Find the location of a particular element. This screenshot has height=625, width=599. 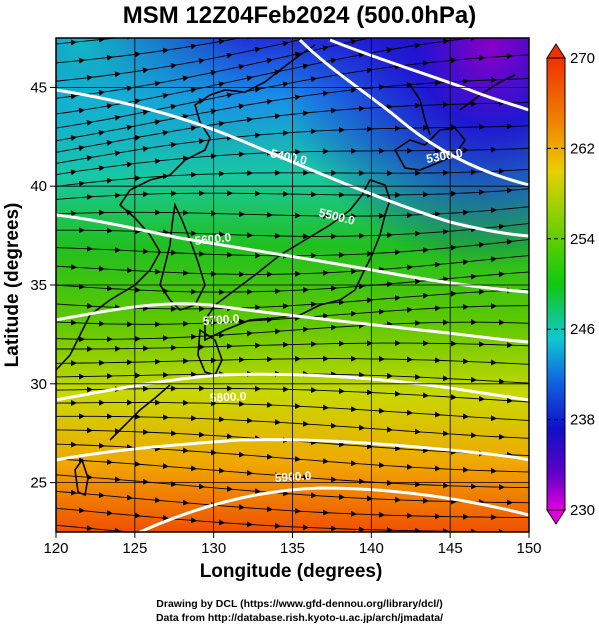

colorbar-tick-label: 230 is located at coordinates (582, 510).